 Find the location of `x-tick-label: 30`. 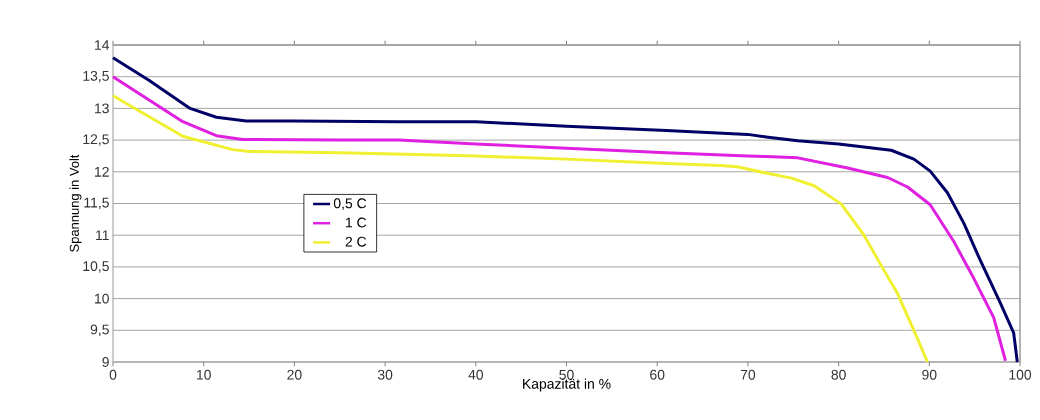

x-tick-label: 30 is located at coordinates (385, 374).